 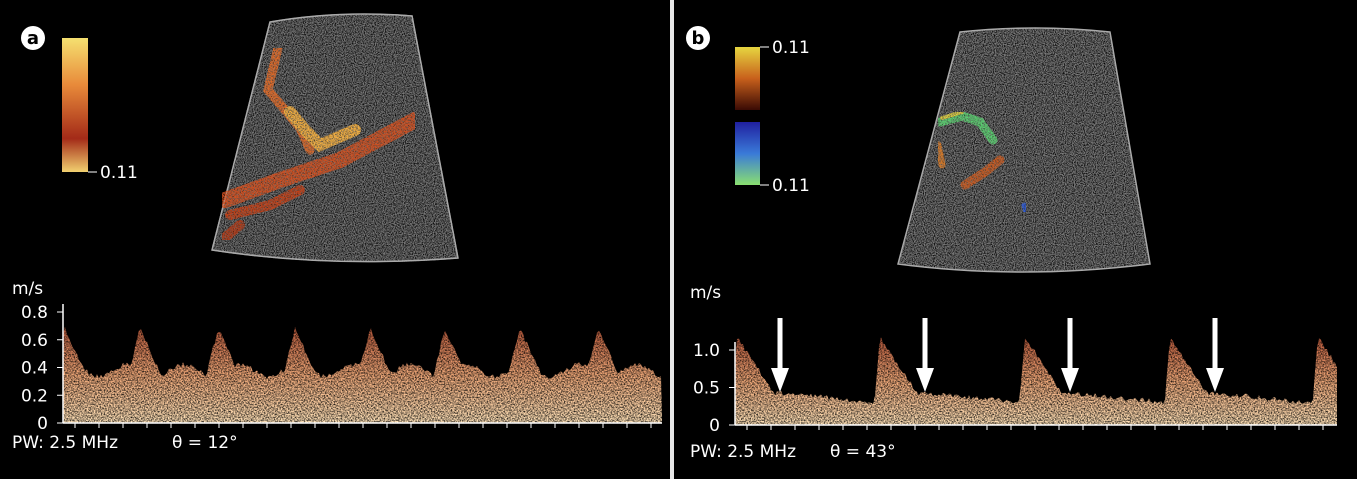 I want to click on panel-divider, so click(x=672, y=239).